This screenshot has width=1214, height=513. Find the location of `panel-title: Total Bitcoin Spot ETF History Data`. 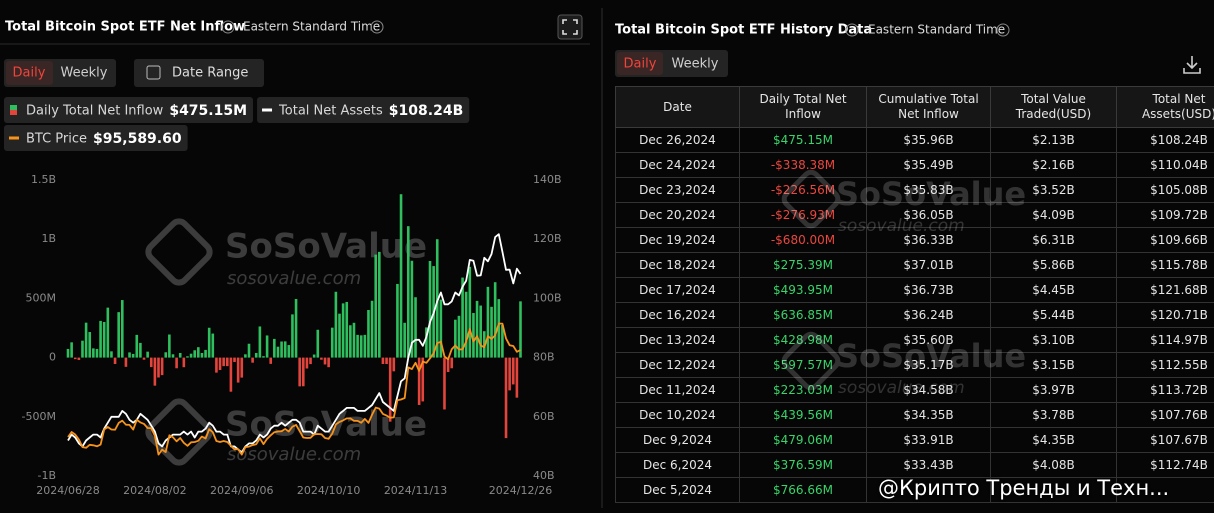

panel-title: Total Bitcoin Spot ETF History Data is located at coordinates (743, 30).